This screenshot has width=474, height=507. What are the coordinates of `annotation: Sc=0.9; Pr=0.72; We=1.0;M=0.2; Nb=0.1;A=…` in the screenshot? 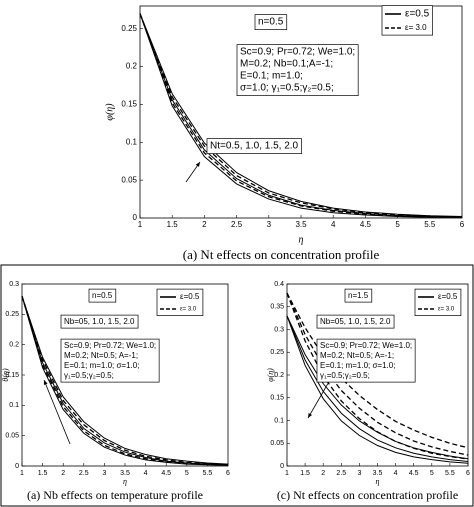 It's located at (297, 70).